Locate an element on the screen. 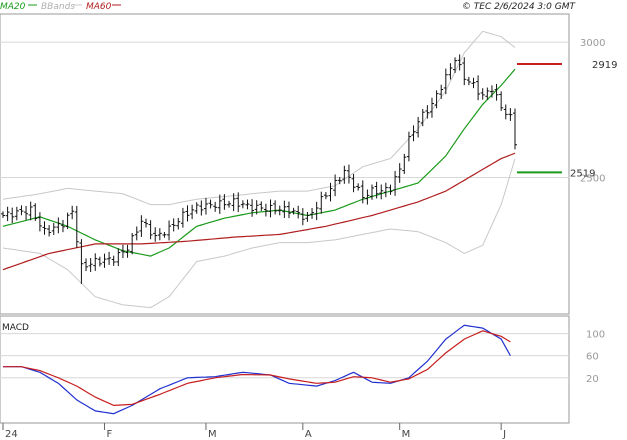 This screenshot has width=627, height=440. signal-line is located at coordinates (257, 368).